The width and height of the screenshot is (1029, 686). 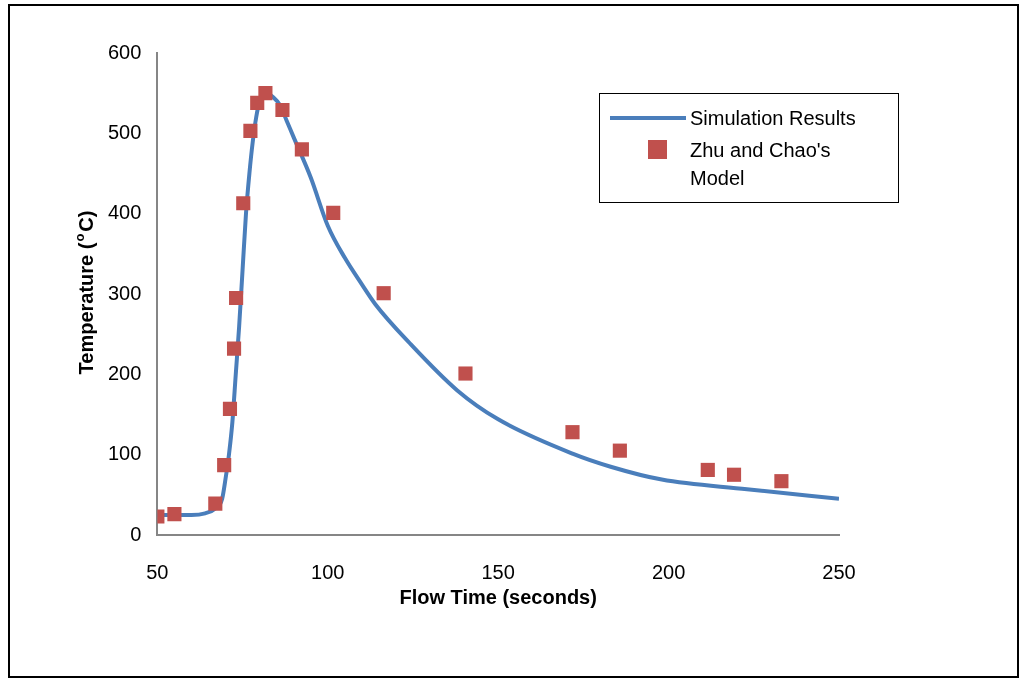 I want to click on y-tick-label: 200, so click(x=124, y=372).